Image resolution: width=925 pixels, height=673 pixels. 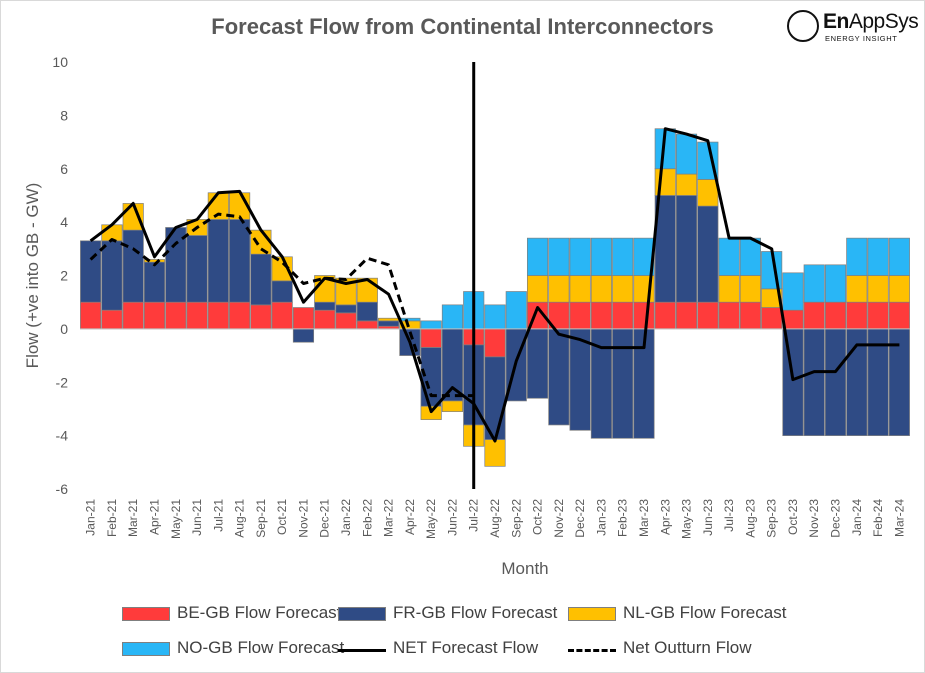 What do you see at coordinates (389, 518) in the screenshot?
I see `x-tick-label: Mar-22` at bounding box center [389, 518].